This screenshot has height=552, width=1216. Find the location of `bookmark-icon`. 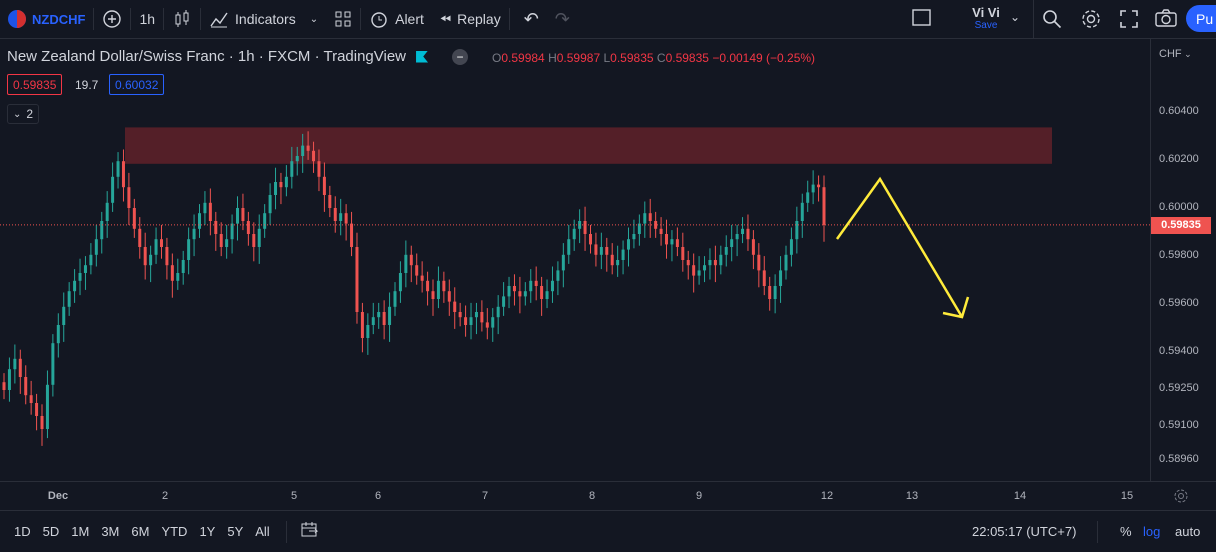

bookmark-icon is located at coordinates (422, 56).